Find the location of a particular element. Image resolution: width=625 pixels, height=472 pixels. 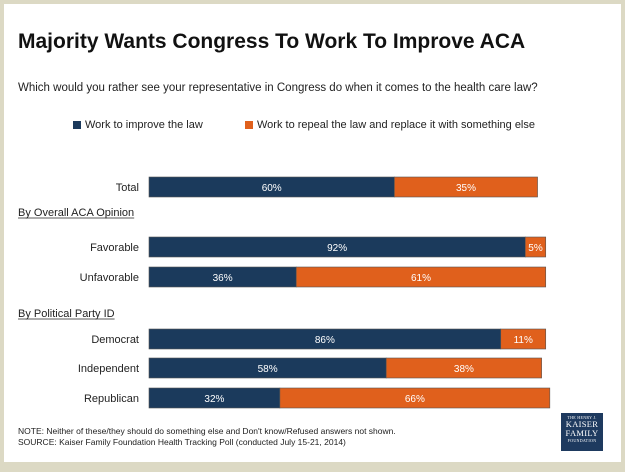

bar-value-label: 61% is located at coordinates (421, 278).